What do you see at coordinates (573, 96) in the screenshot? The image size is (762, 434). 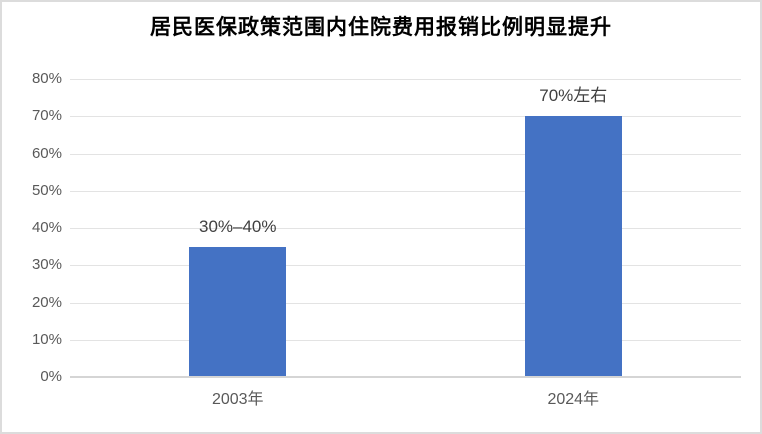 I see `bar-value-label: 70%左右` at bounding box center [573, 96].